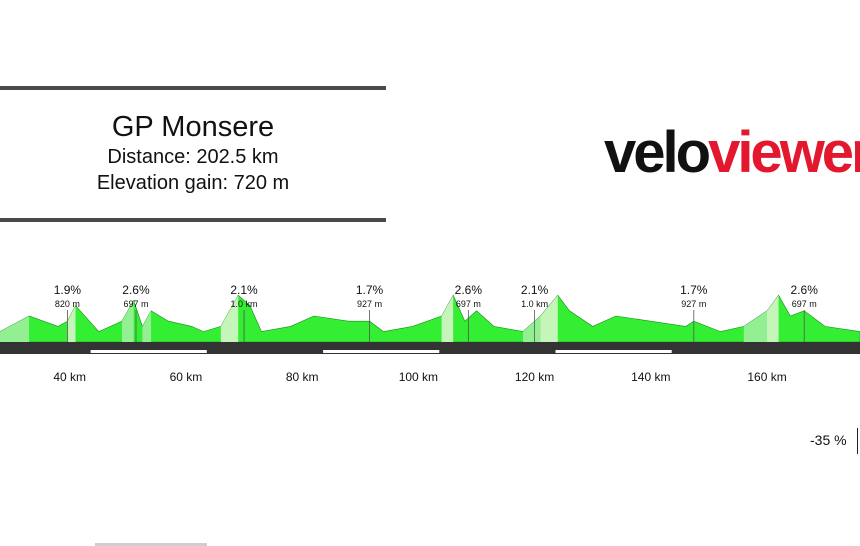  I want to click on climb-length-label: 820 m, so click(67, 304).